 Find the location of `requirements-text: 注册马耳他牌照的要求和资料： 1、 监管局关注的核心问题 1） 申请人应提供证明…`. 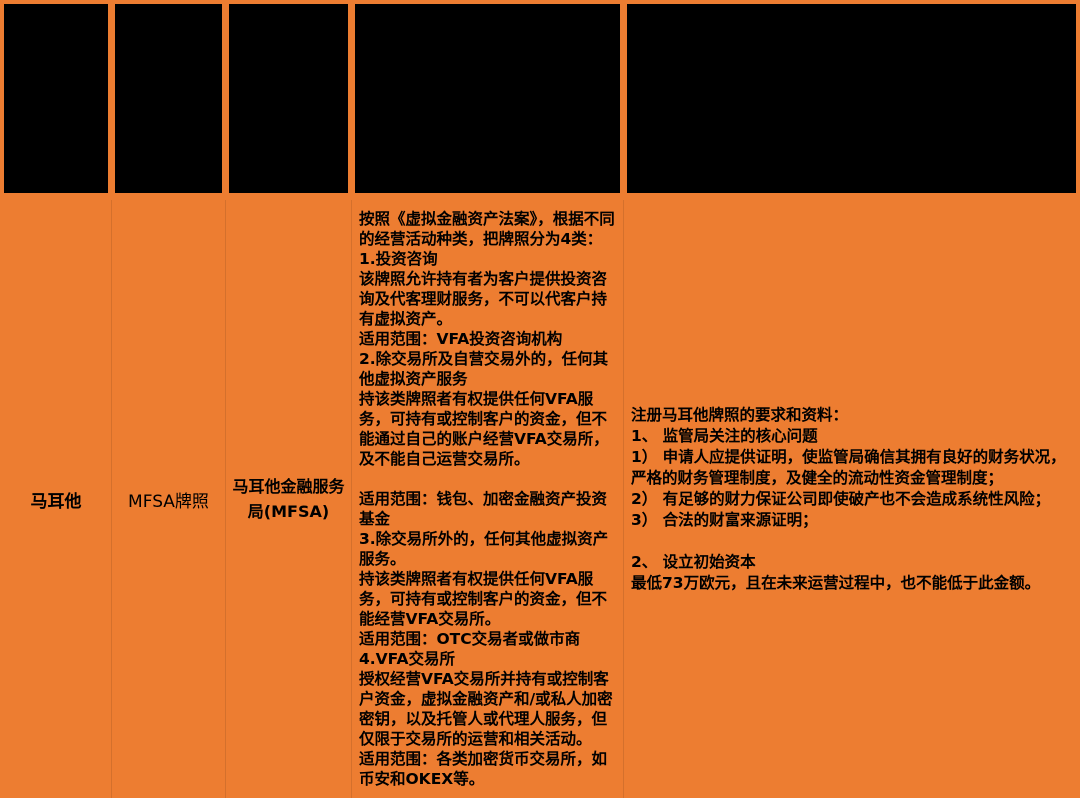

requirements-text: 注册马耳他牌照的要求和资料： 1、 监管局关注的核心问题 1） 申请人应提供证明… is located at coordinates (848, 498).